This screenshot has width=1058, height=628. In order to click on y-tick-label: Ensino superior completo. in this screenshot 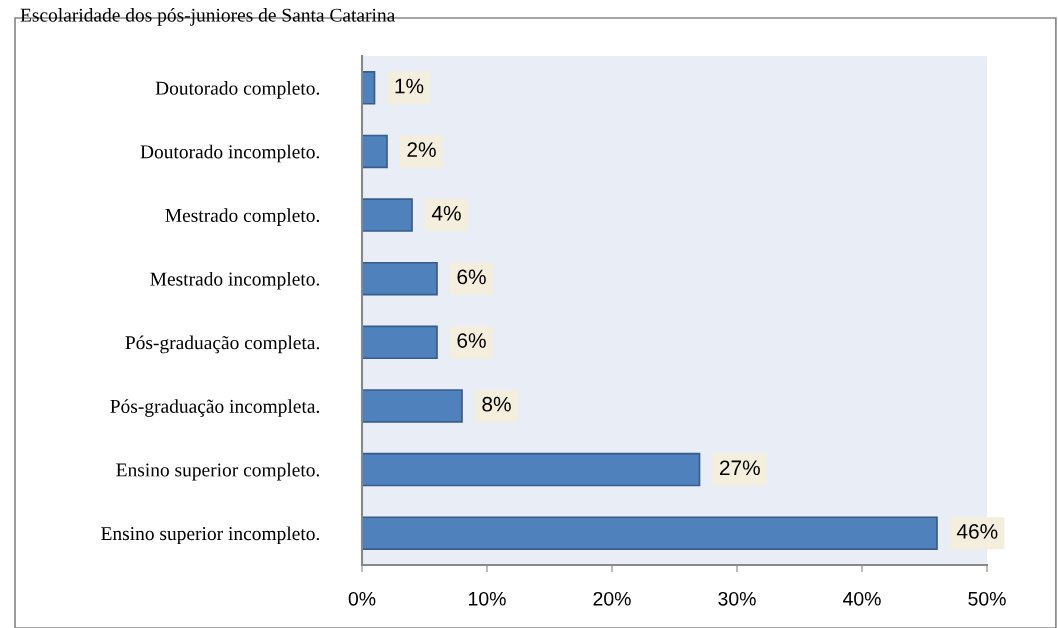, I will do `click(218, 471)`.